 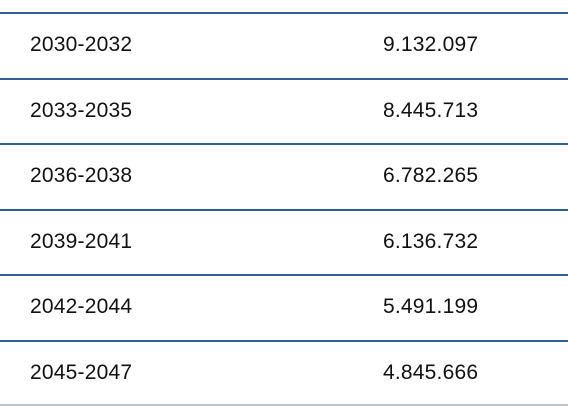 I want to click on period-cell: 2042-2044, so click(x=81, y=306).